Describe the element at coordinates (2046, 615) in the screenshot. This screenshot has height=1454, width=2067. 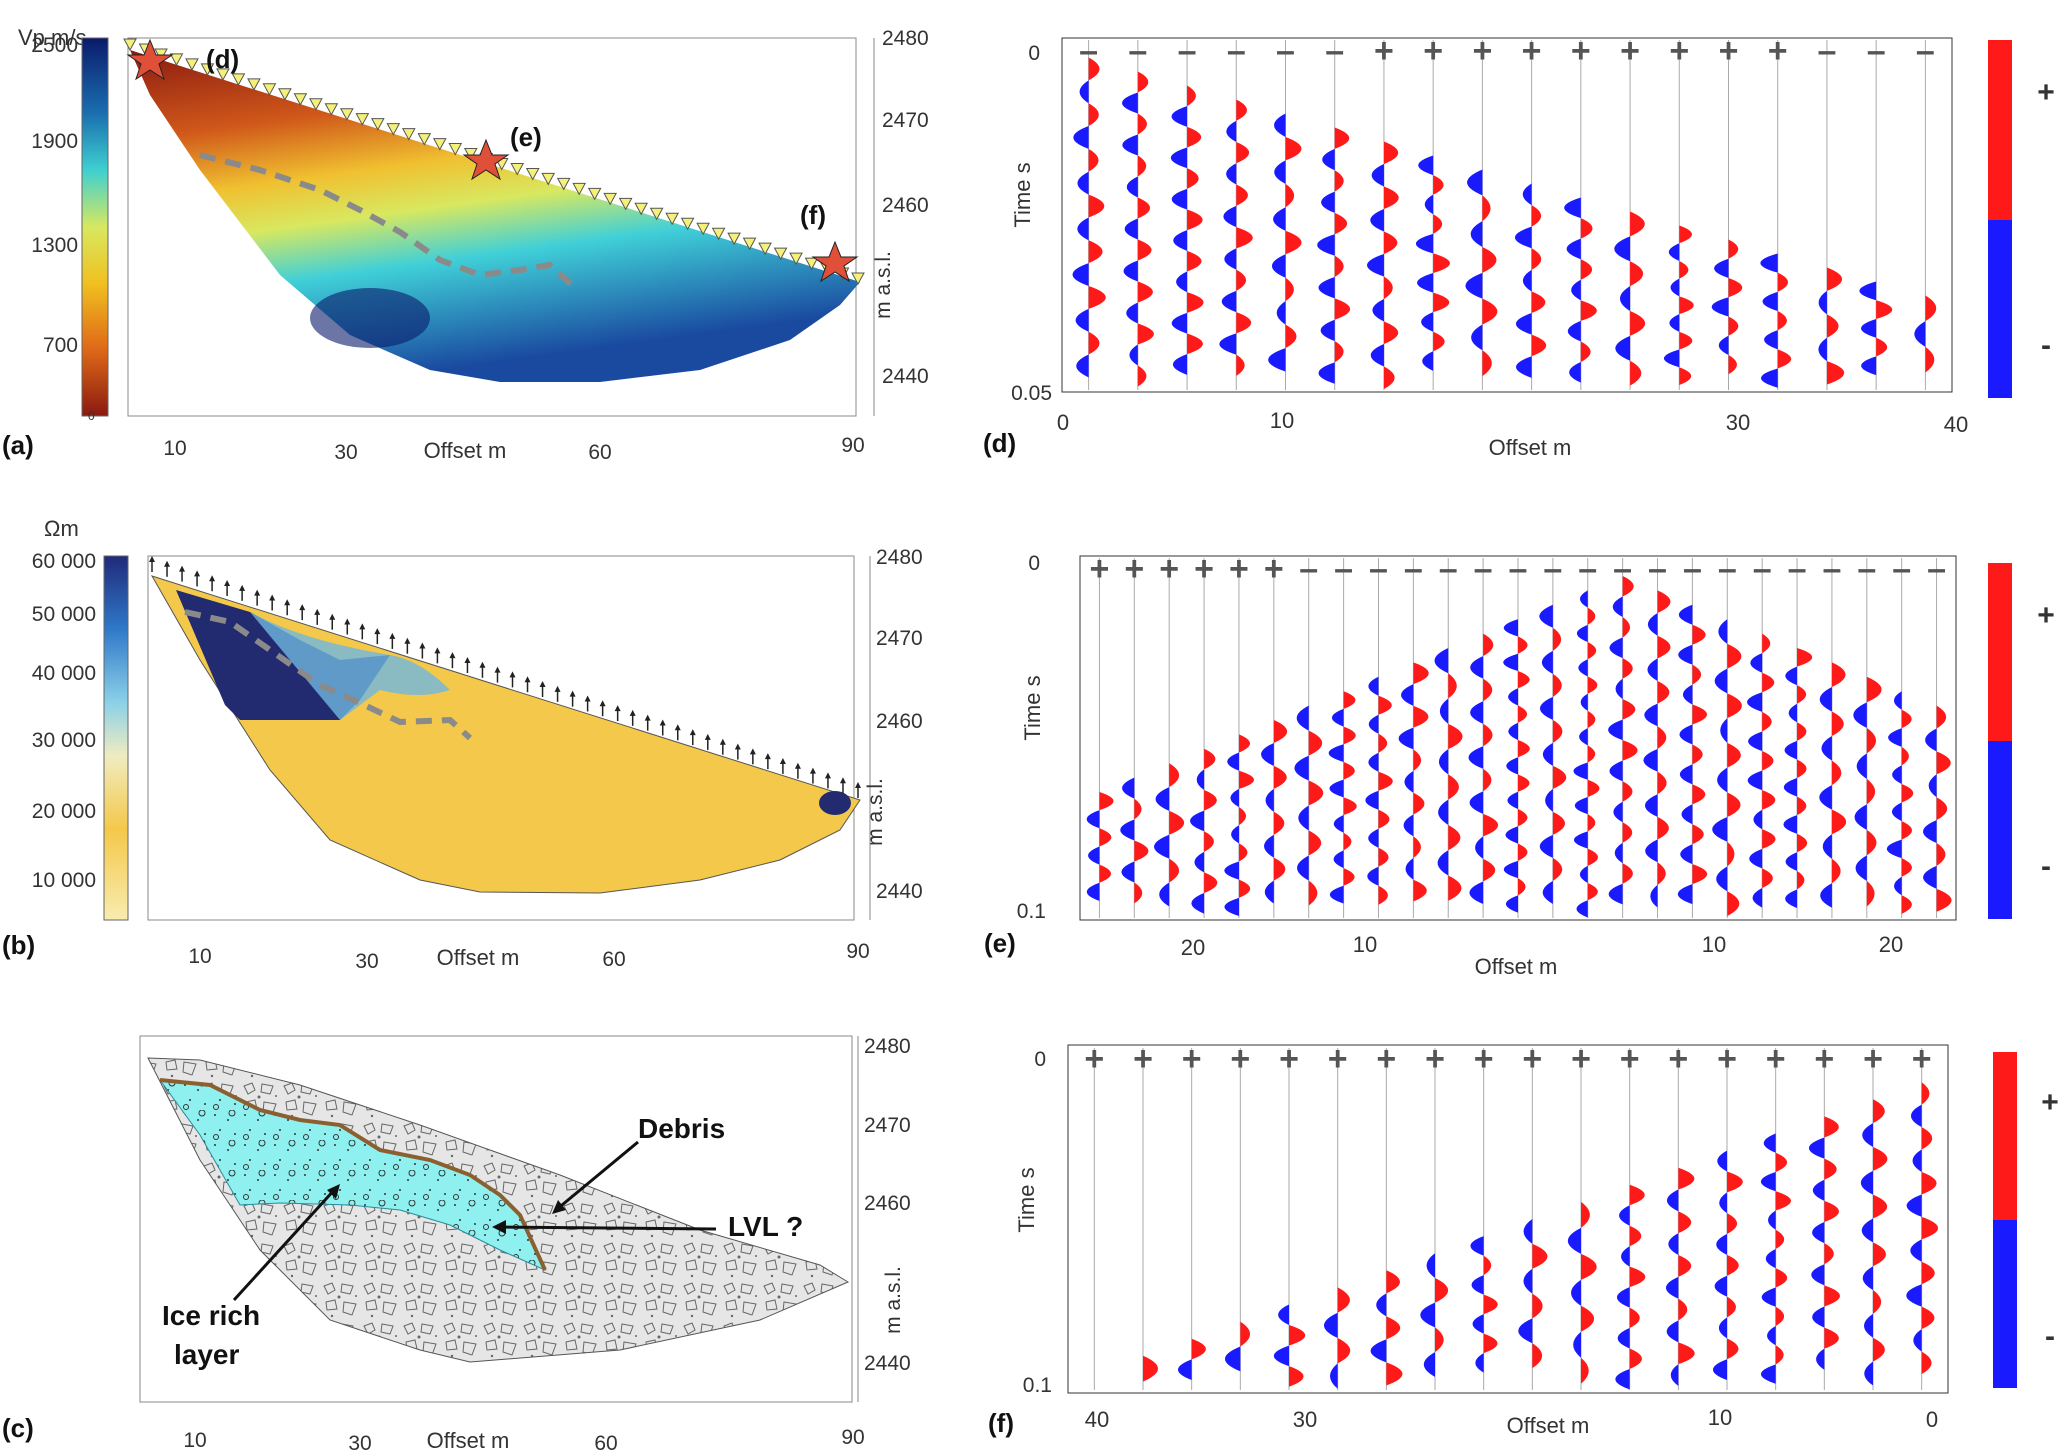
I see `panel-e-legend-plus: +` at that location.